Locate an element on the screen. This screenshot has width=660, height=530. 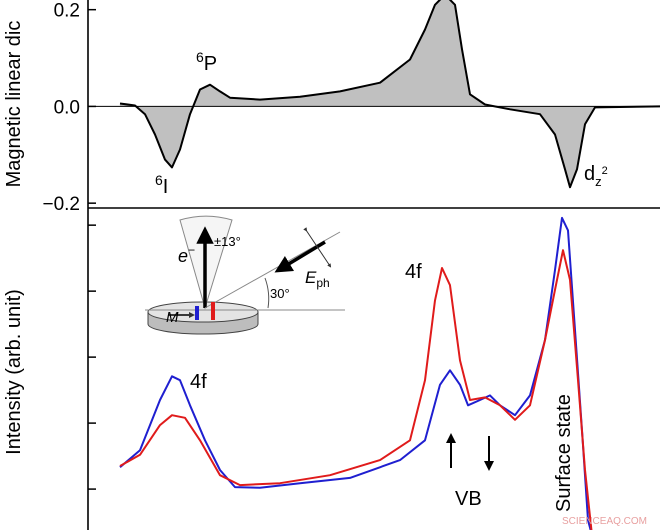
photon-arrow is located at coordinates (300, 256).